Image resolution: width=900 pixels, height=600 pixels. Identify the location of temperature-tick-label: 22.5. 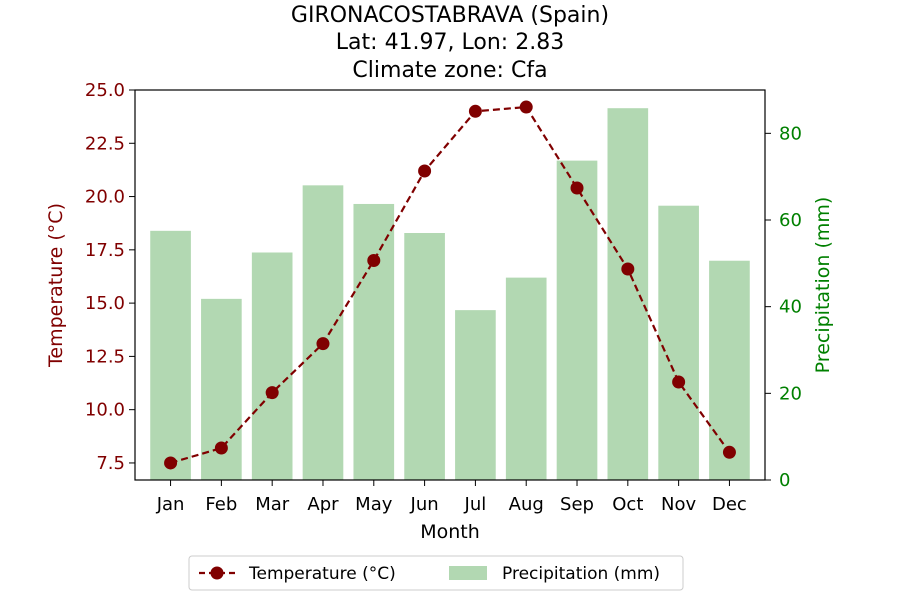
(105, 143).